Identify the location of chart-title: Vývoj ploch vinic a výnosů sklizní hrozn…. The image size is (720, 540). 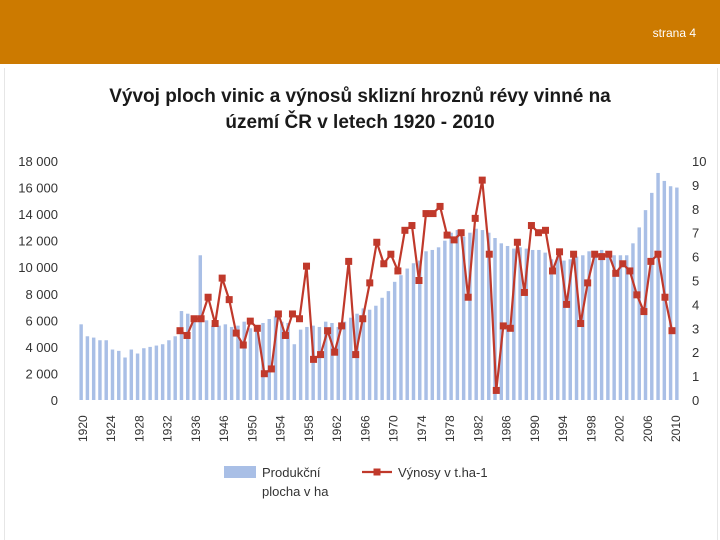
(360, 110).